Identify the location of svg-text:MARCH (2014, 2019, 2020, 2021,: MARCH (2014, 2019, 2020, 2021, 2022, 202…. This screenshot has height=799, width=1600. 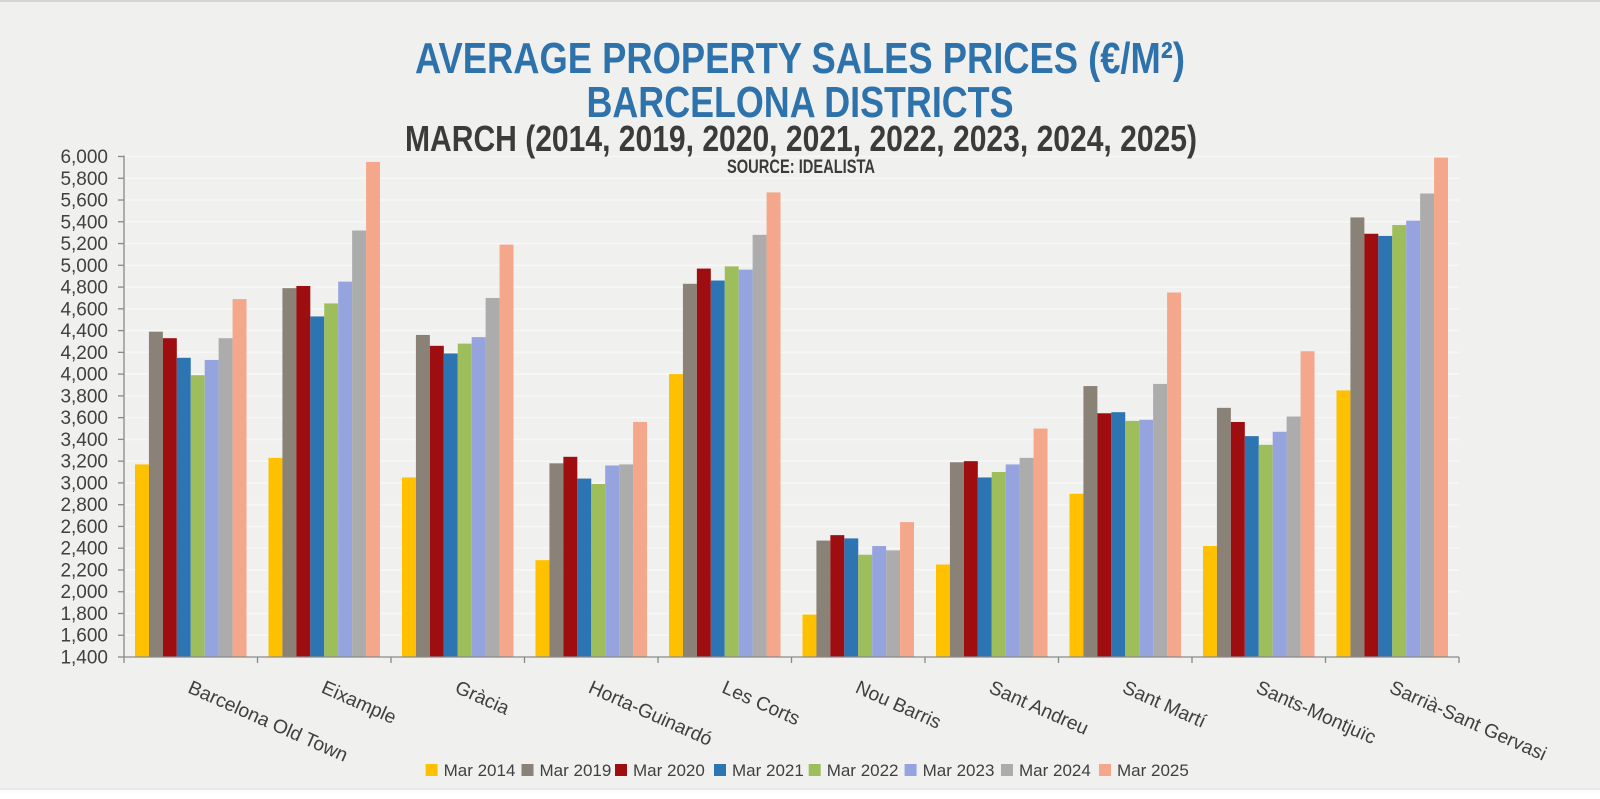
(801, 138).